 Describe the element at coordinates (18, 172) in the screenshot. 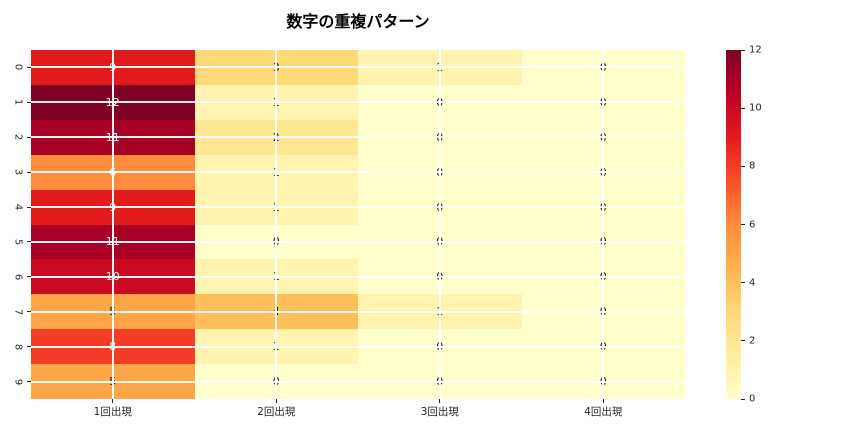

I see `y-tick-label: 3` at that location.